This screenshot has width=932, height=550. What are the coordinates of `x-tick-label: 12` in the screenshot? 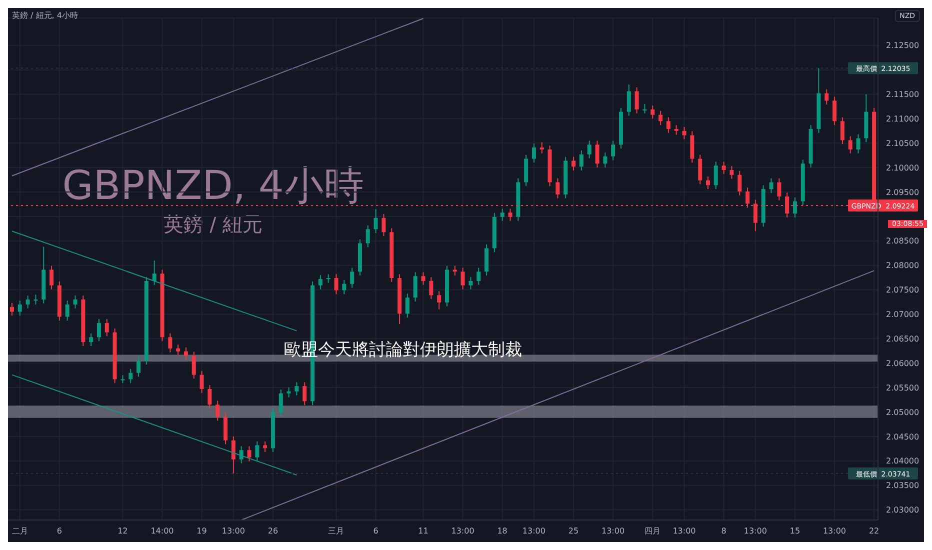 It's located at (123, 531).